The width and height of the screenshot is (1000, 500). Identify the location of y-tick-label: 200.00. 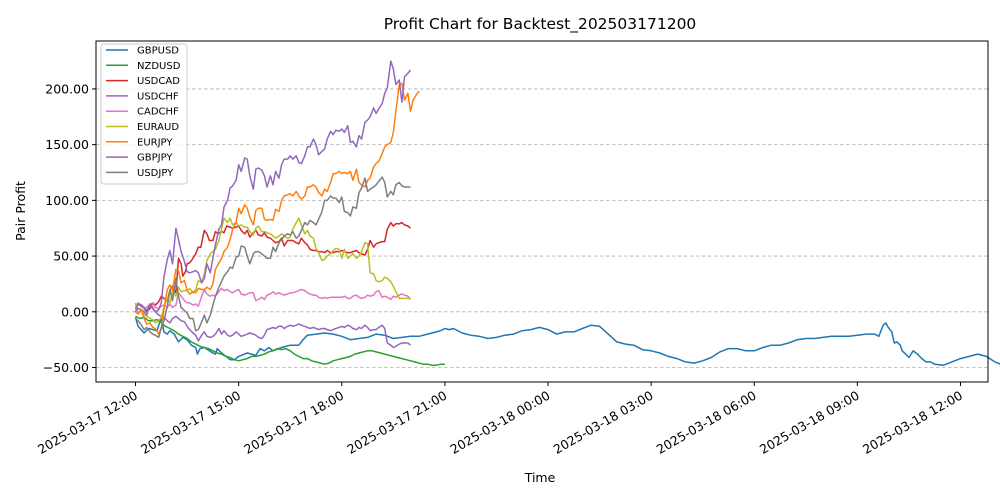
(67, 88).